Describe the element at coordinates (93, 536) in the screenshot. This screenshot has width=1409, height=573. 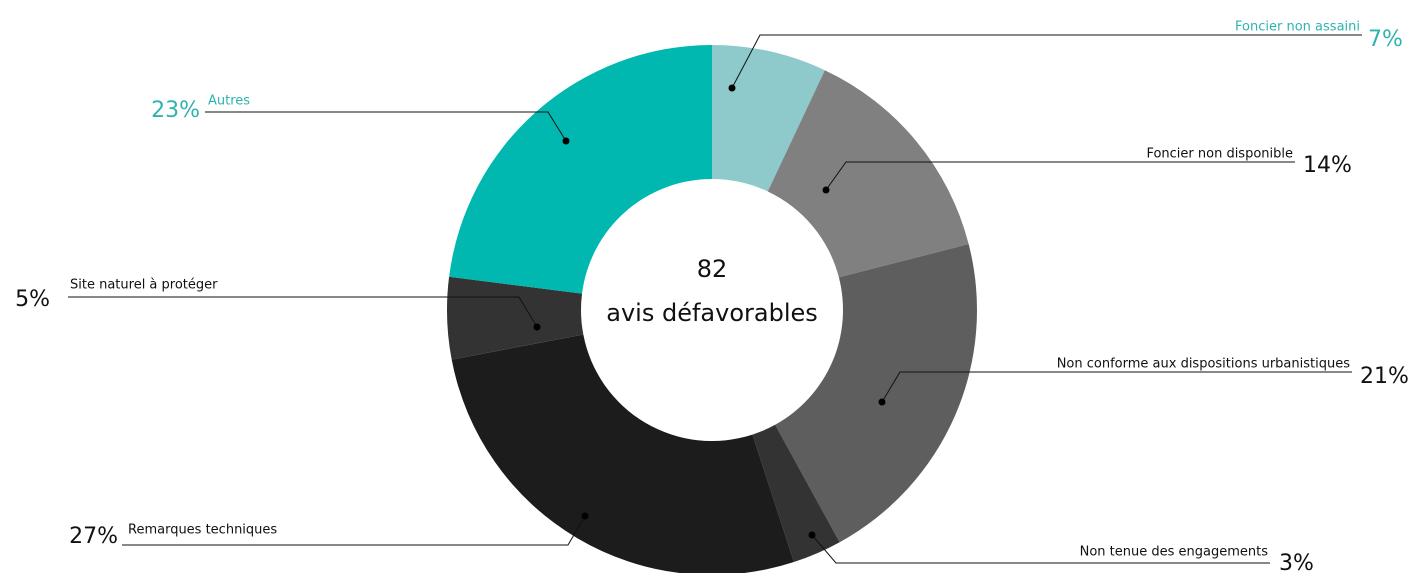
I see `value-label: 27%` at that location.